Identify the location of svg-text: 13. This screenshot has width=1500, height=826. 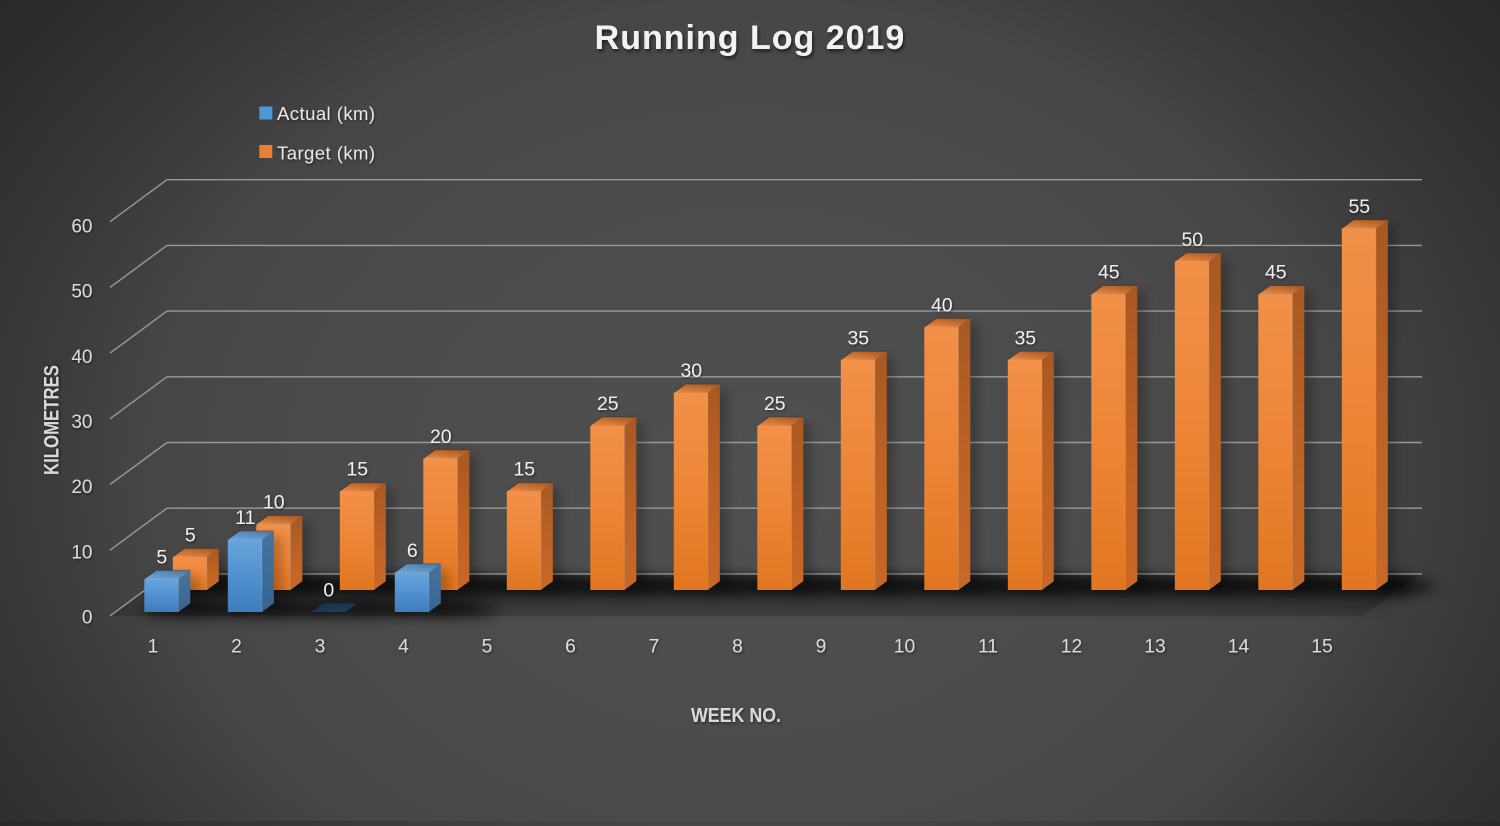
(1154, 647).